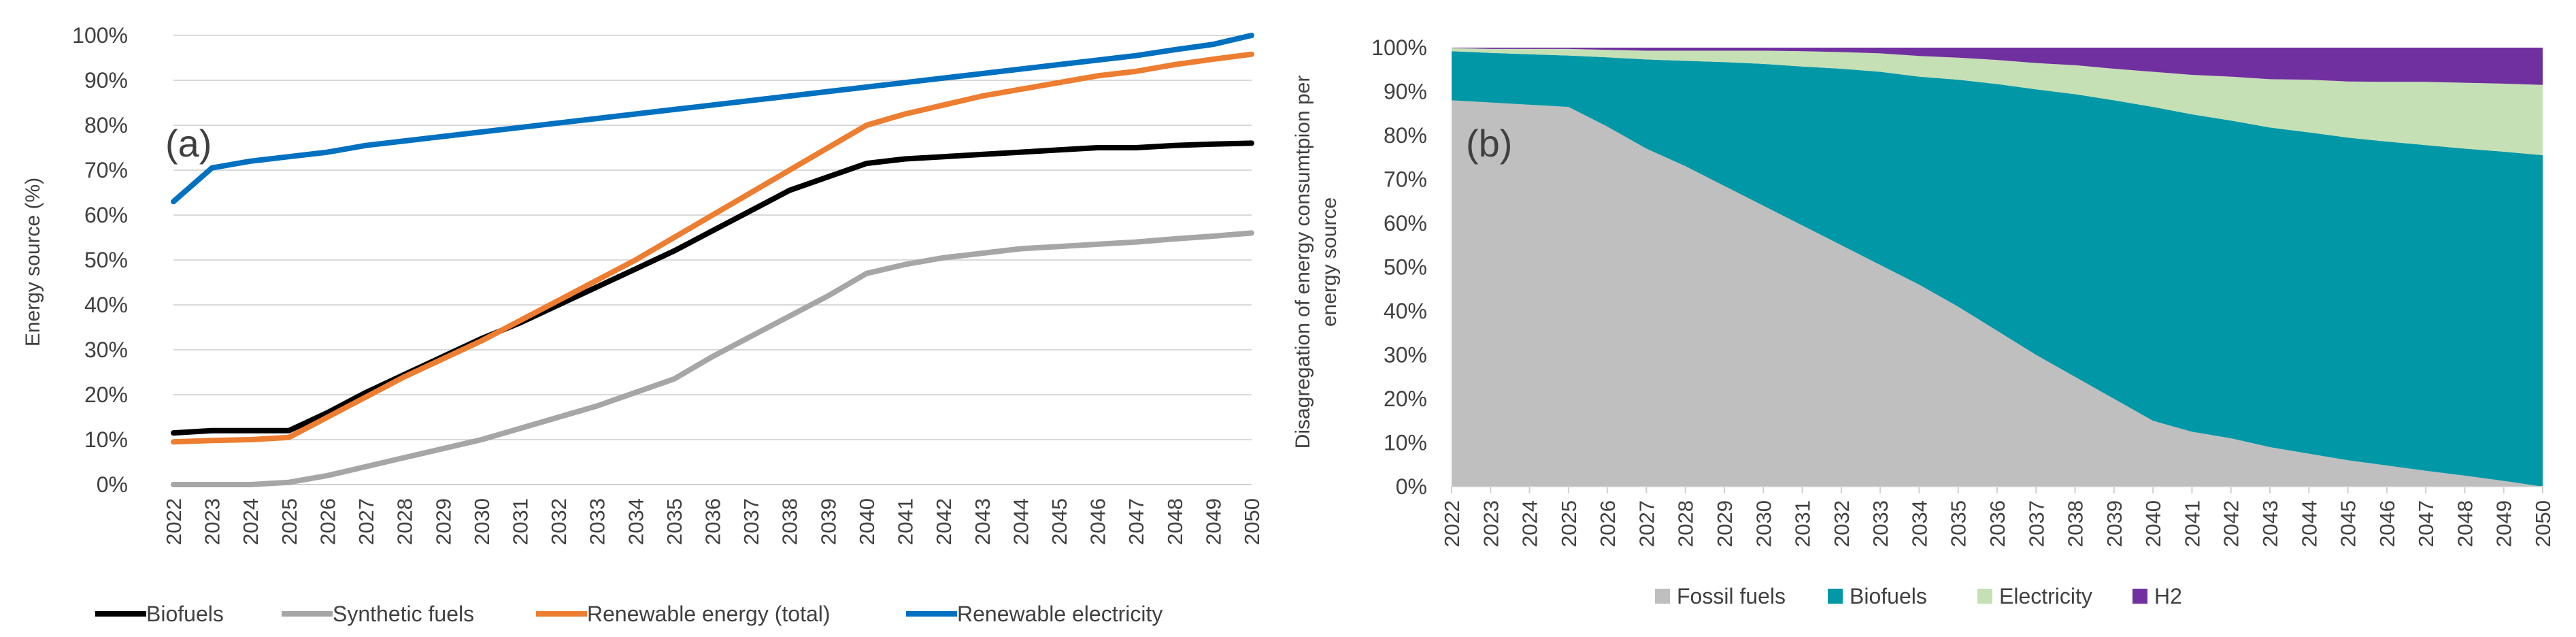 The image size is (2576, 637). Describe the element at coordinates (944, 521) in the screenshot. I see `panel-a-x-tick-label: 2042` at that location.